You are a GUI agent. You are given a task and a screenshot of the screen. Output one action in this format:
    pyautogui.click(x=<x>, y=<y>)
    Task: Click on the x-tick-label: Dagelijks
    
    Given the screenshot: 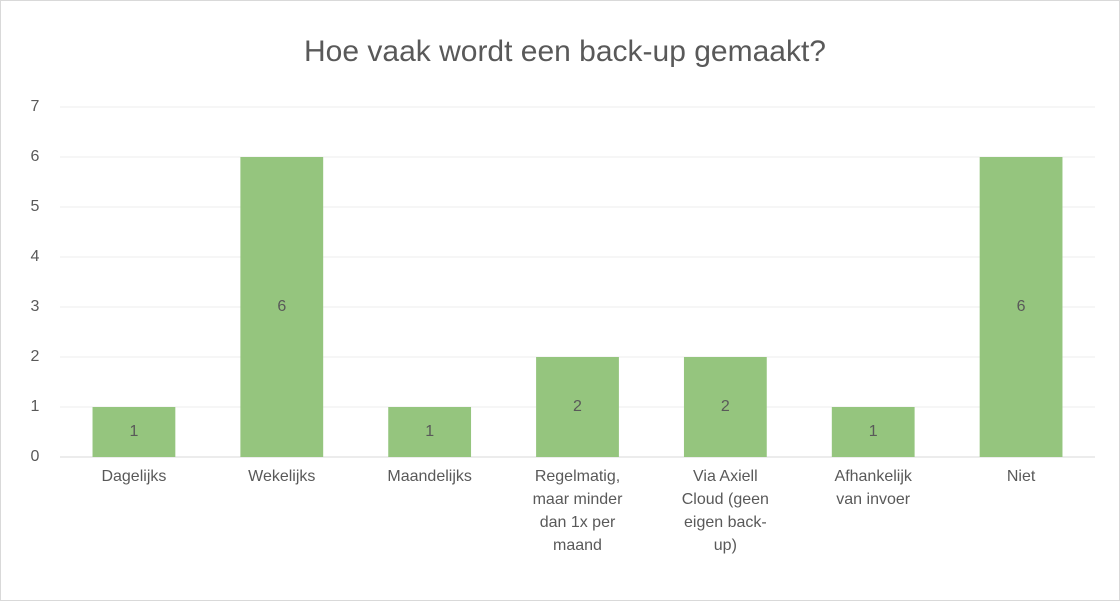 What is the action you would take?
    pyautogui.click(x=134, y=476)
    